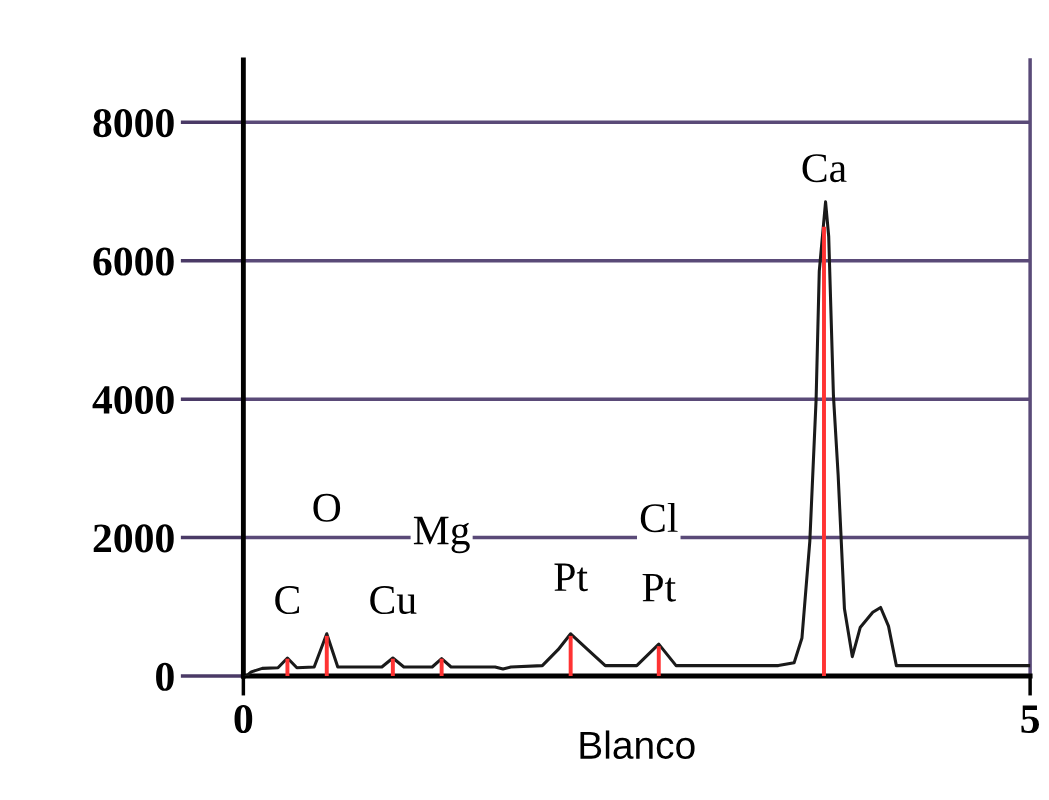 This screenshot has height=800, width=1049. Describe the element at coordinates (133, 261) in the screenshot. I see `y-tick-label: 6000` at that location.